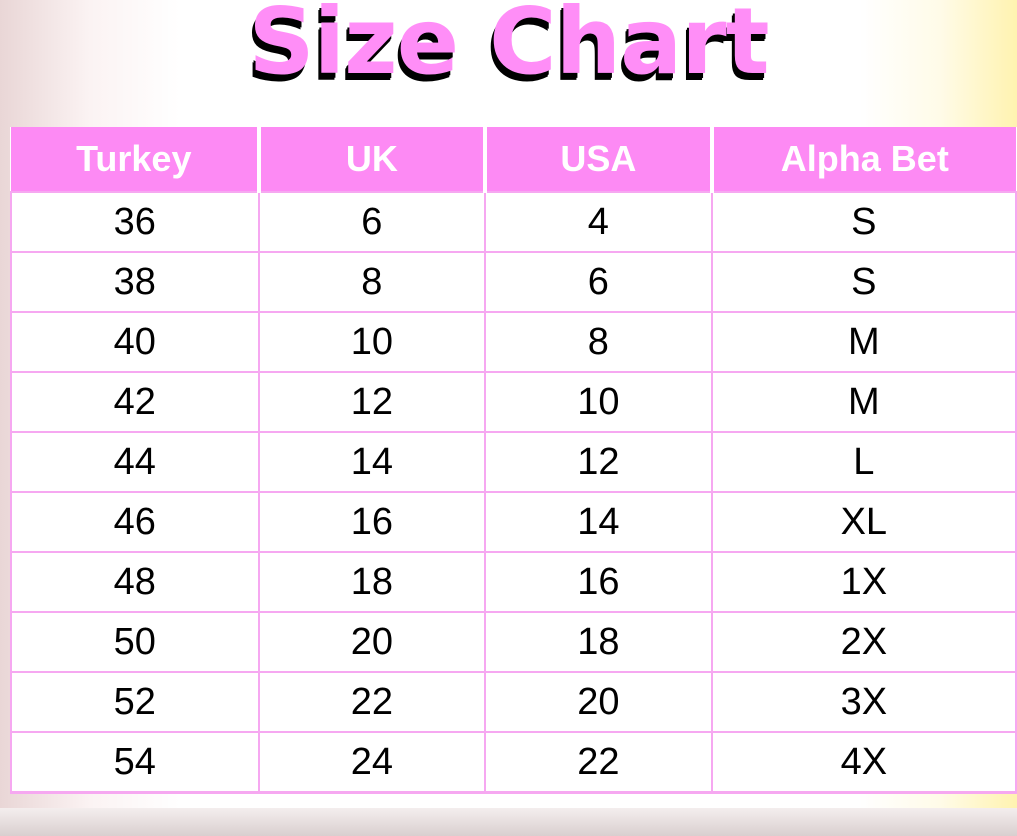 Image resolution: width=1017 pixels, height=836 pixels. Describe the element at coordinates (135, 522) in the screenshot. I see `table-cell: 46` at that location.